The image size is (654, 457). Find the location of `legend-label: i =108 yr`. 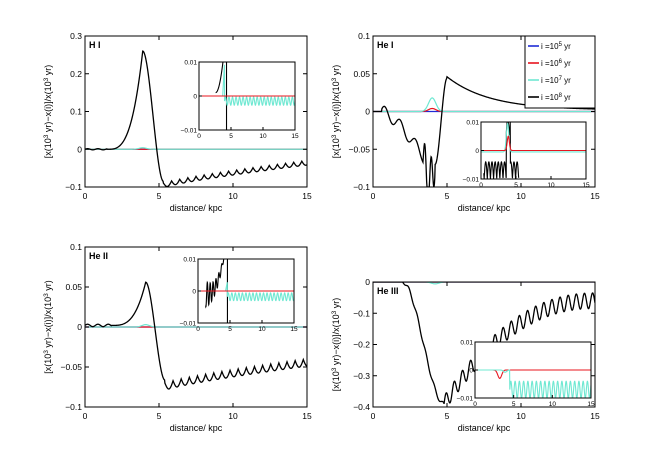

legend-label: i =108 yr is located at coordinates (556, 97).